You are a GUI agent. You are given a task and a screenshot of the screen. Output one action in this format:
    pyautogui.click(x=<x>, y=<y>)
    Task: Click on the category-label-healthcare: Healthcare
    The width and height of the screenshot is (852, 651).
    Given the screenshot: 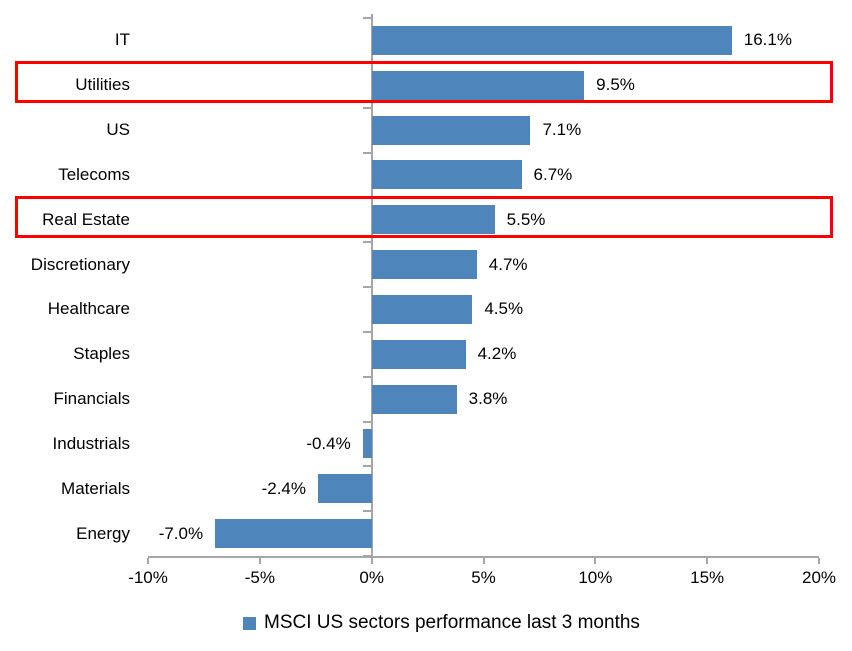 What is the action you would take?
    pyautogui.click(x=88, y=309)
    